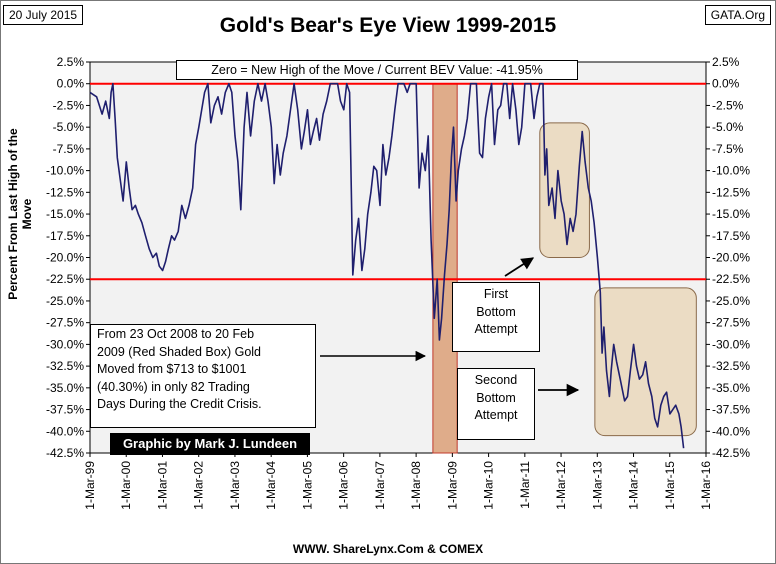  What do you see at coordinates (731, 279) in the screenshot?
I see `y-tick-label-right: -22.5%` at bounding box center [731, 279].